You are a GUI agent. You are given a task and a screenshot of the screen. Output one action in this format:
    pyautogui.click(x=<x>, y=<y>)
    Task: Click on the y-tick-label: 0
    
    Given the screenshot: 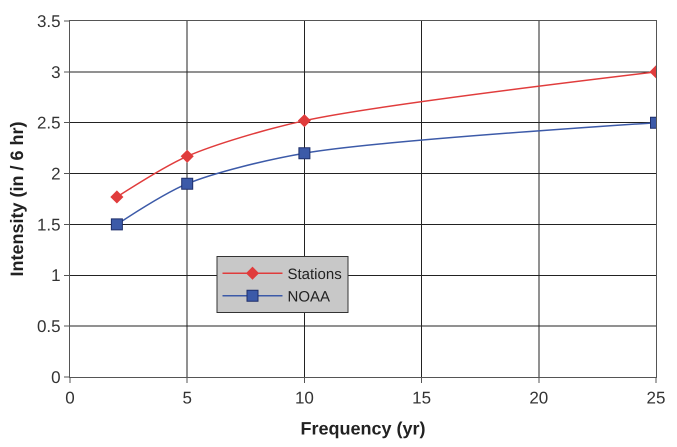 What is the action you would take?
    pyautogui.click(x=56, y=377)
    